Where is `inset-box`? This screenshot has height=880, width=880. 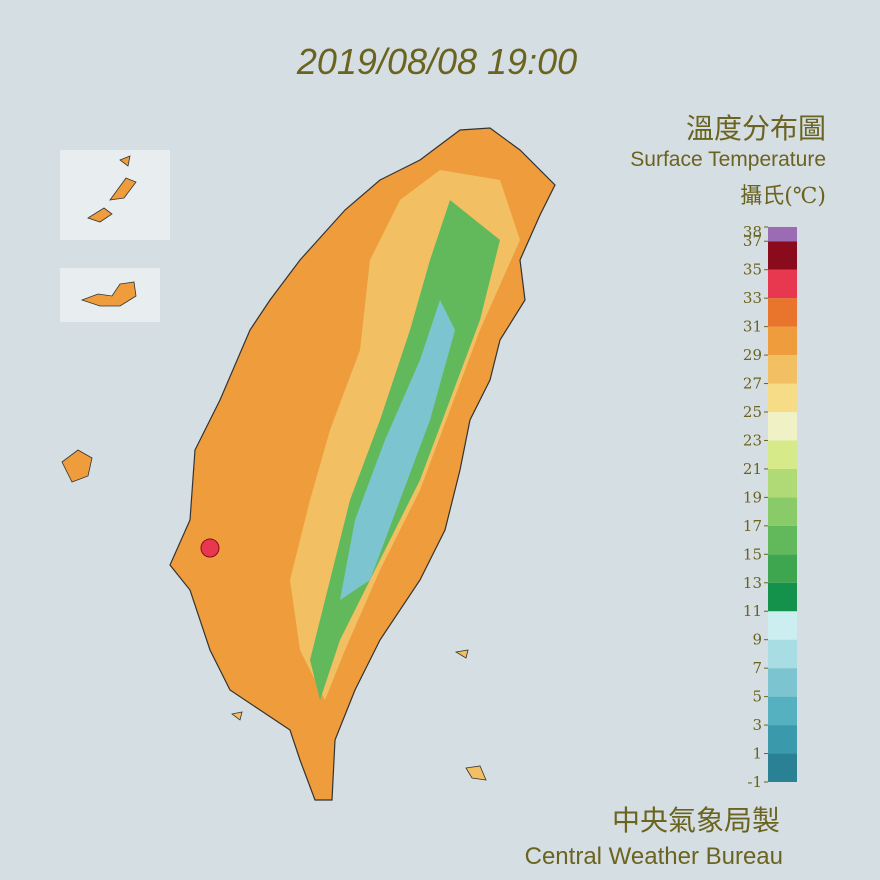
inset-box is located at coordinates (110, 295).